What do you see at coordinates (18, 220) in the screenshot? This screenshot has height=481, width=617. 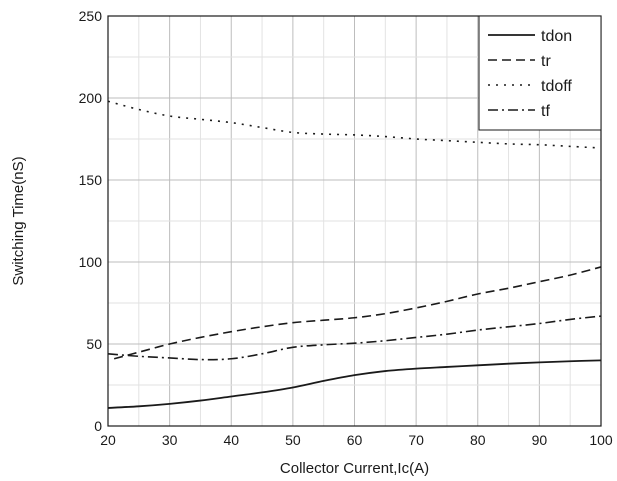 I see `y-axis-title: Switching Time(nS)` at bounding box center [18, 220].